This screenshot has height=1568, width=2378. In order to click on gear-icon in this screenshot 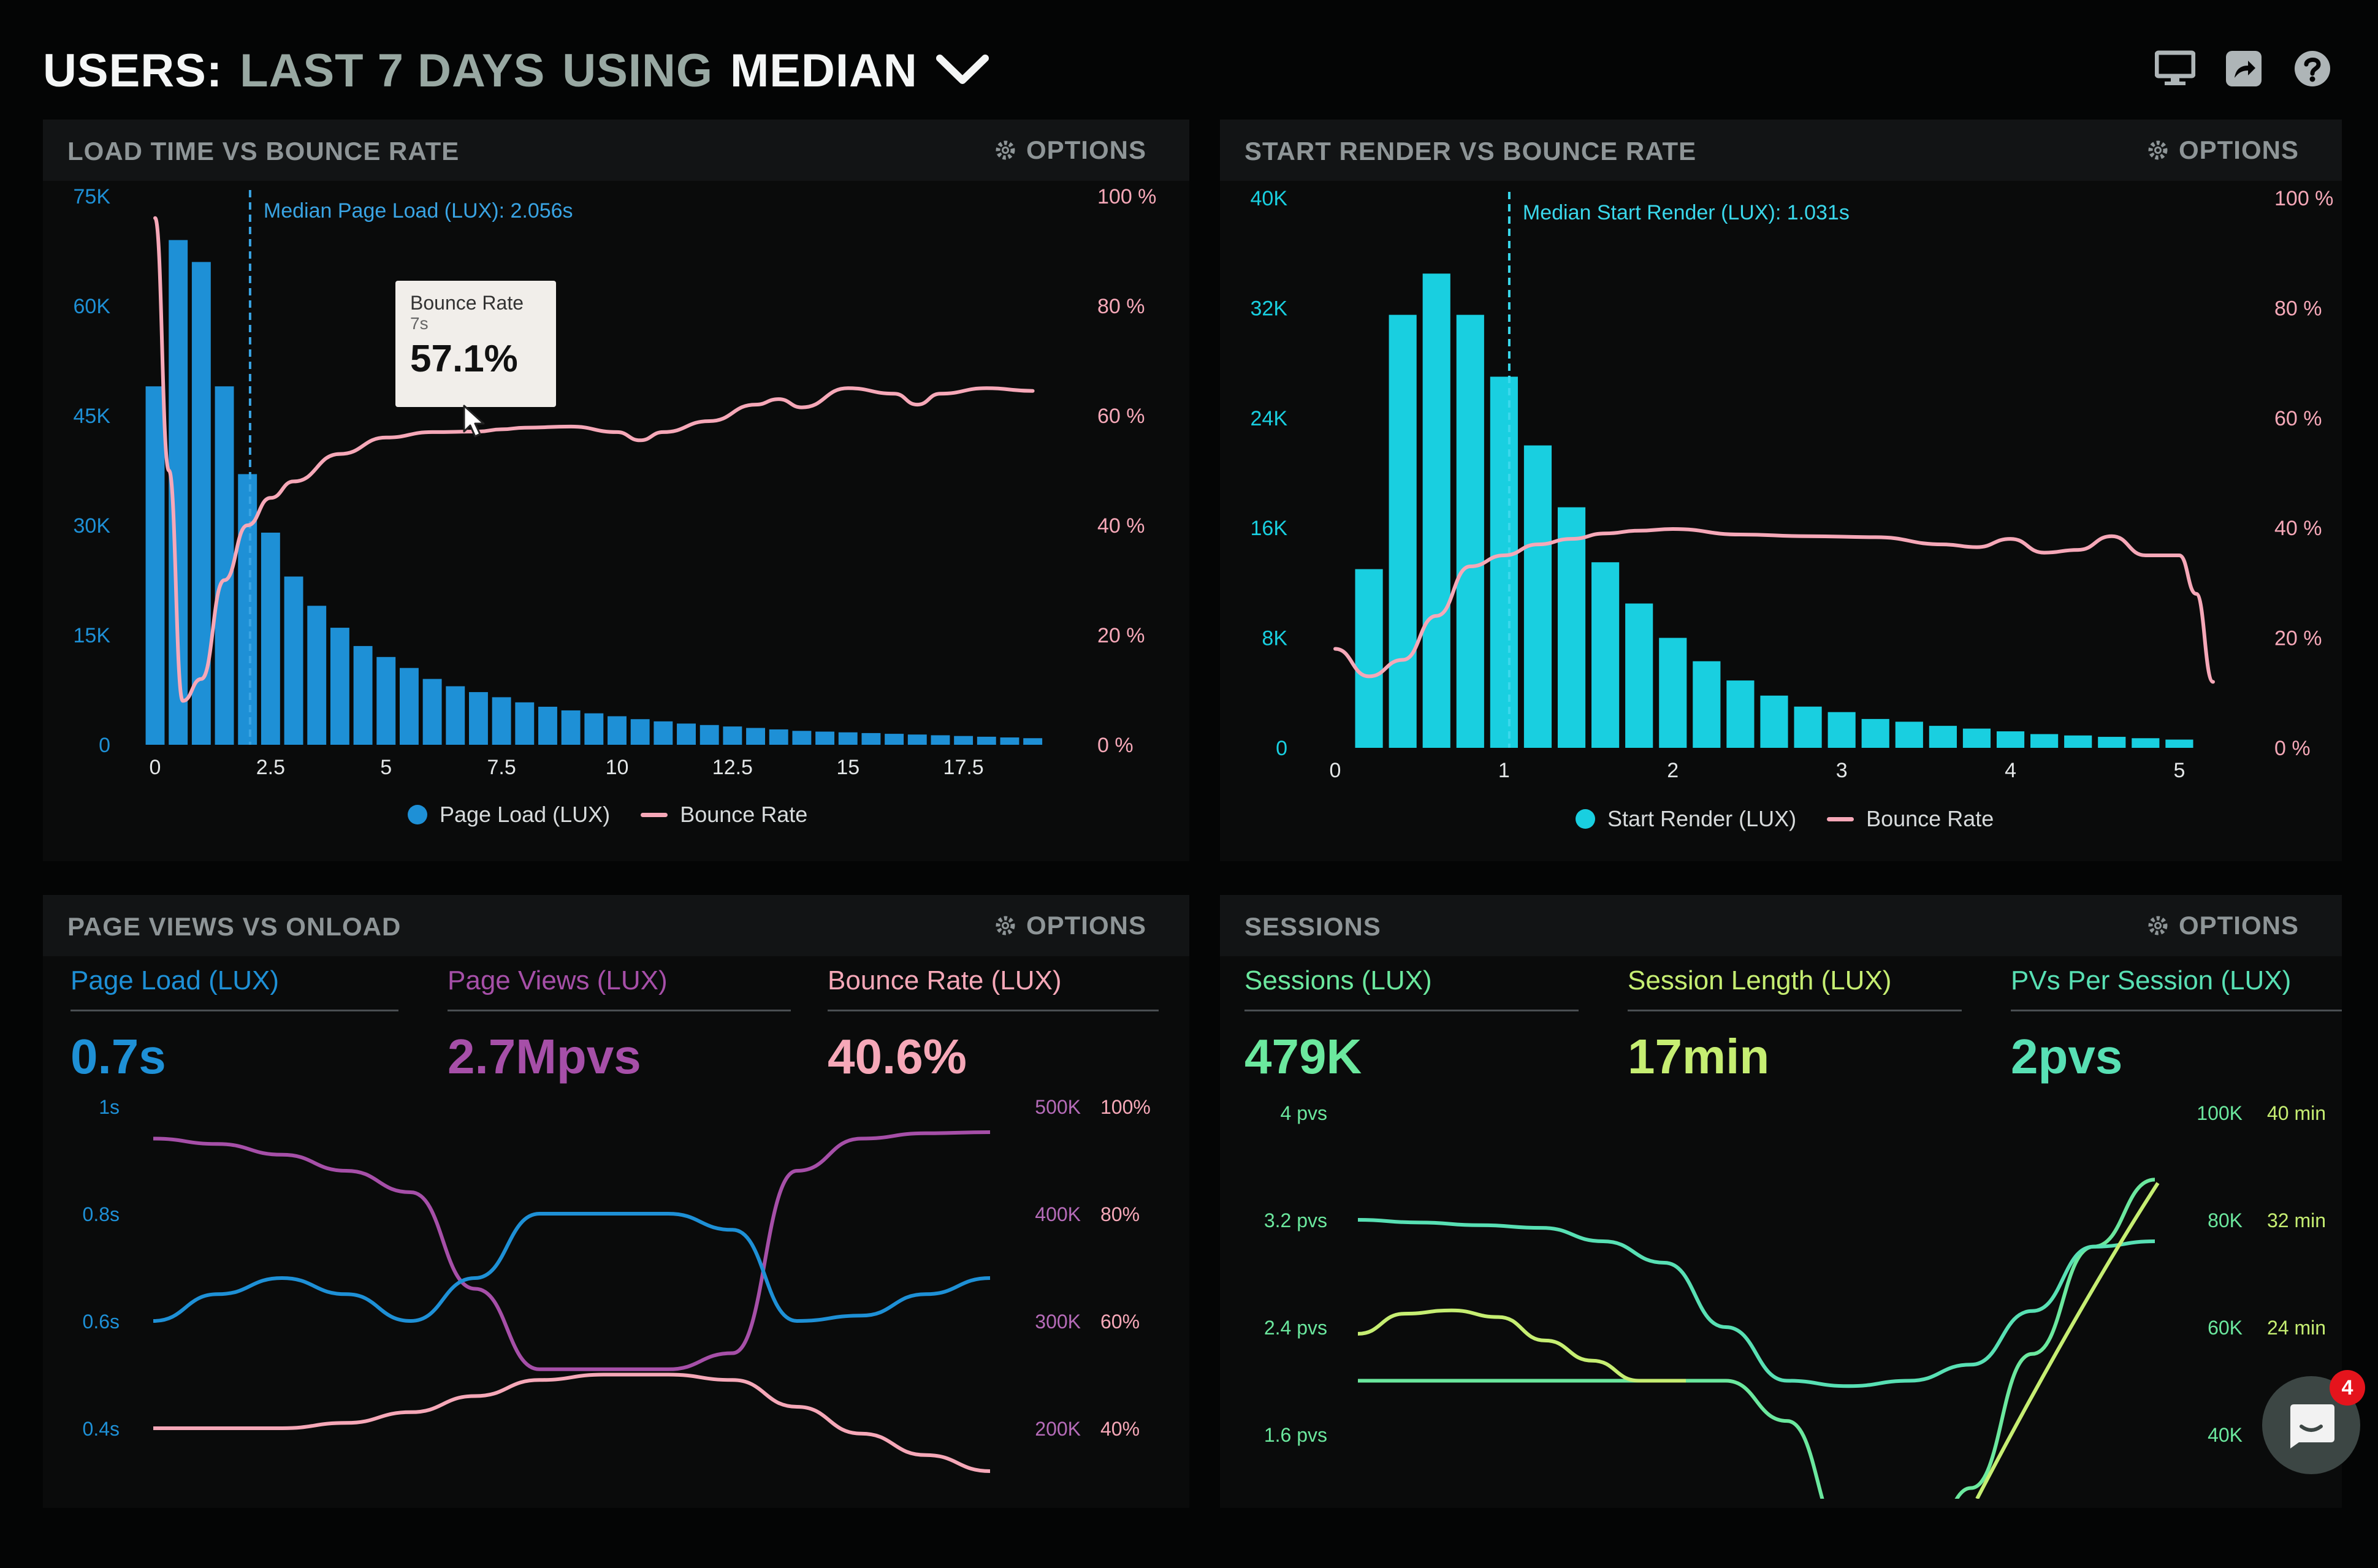, I will do `click(2158, 926)`.